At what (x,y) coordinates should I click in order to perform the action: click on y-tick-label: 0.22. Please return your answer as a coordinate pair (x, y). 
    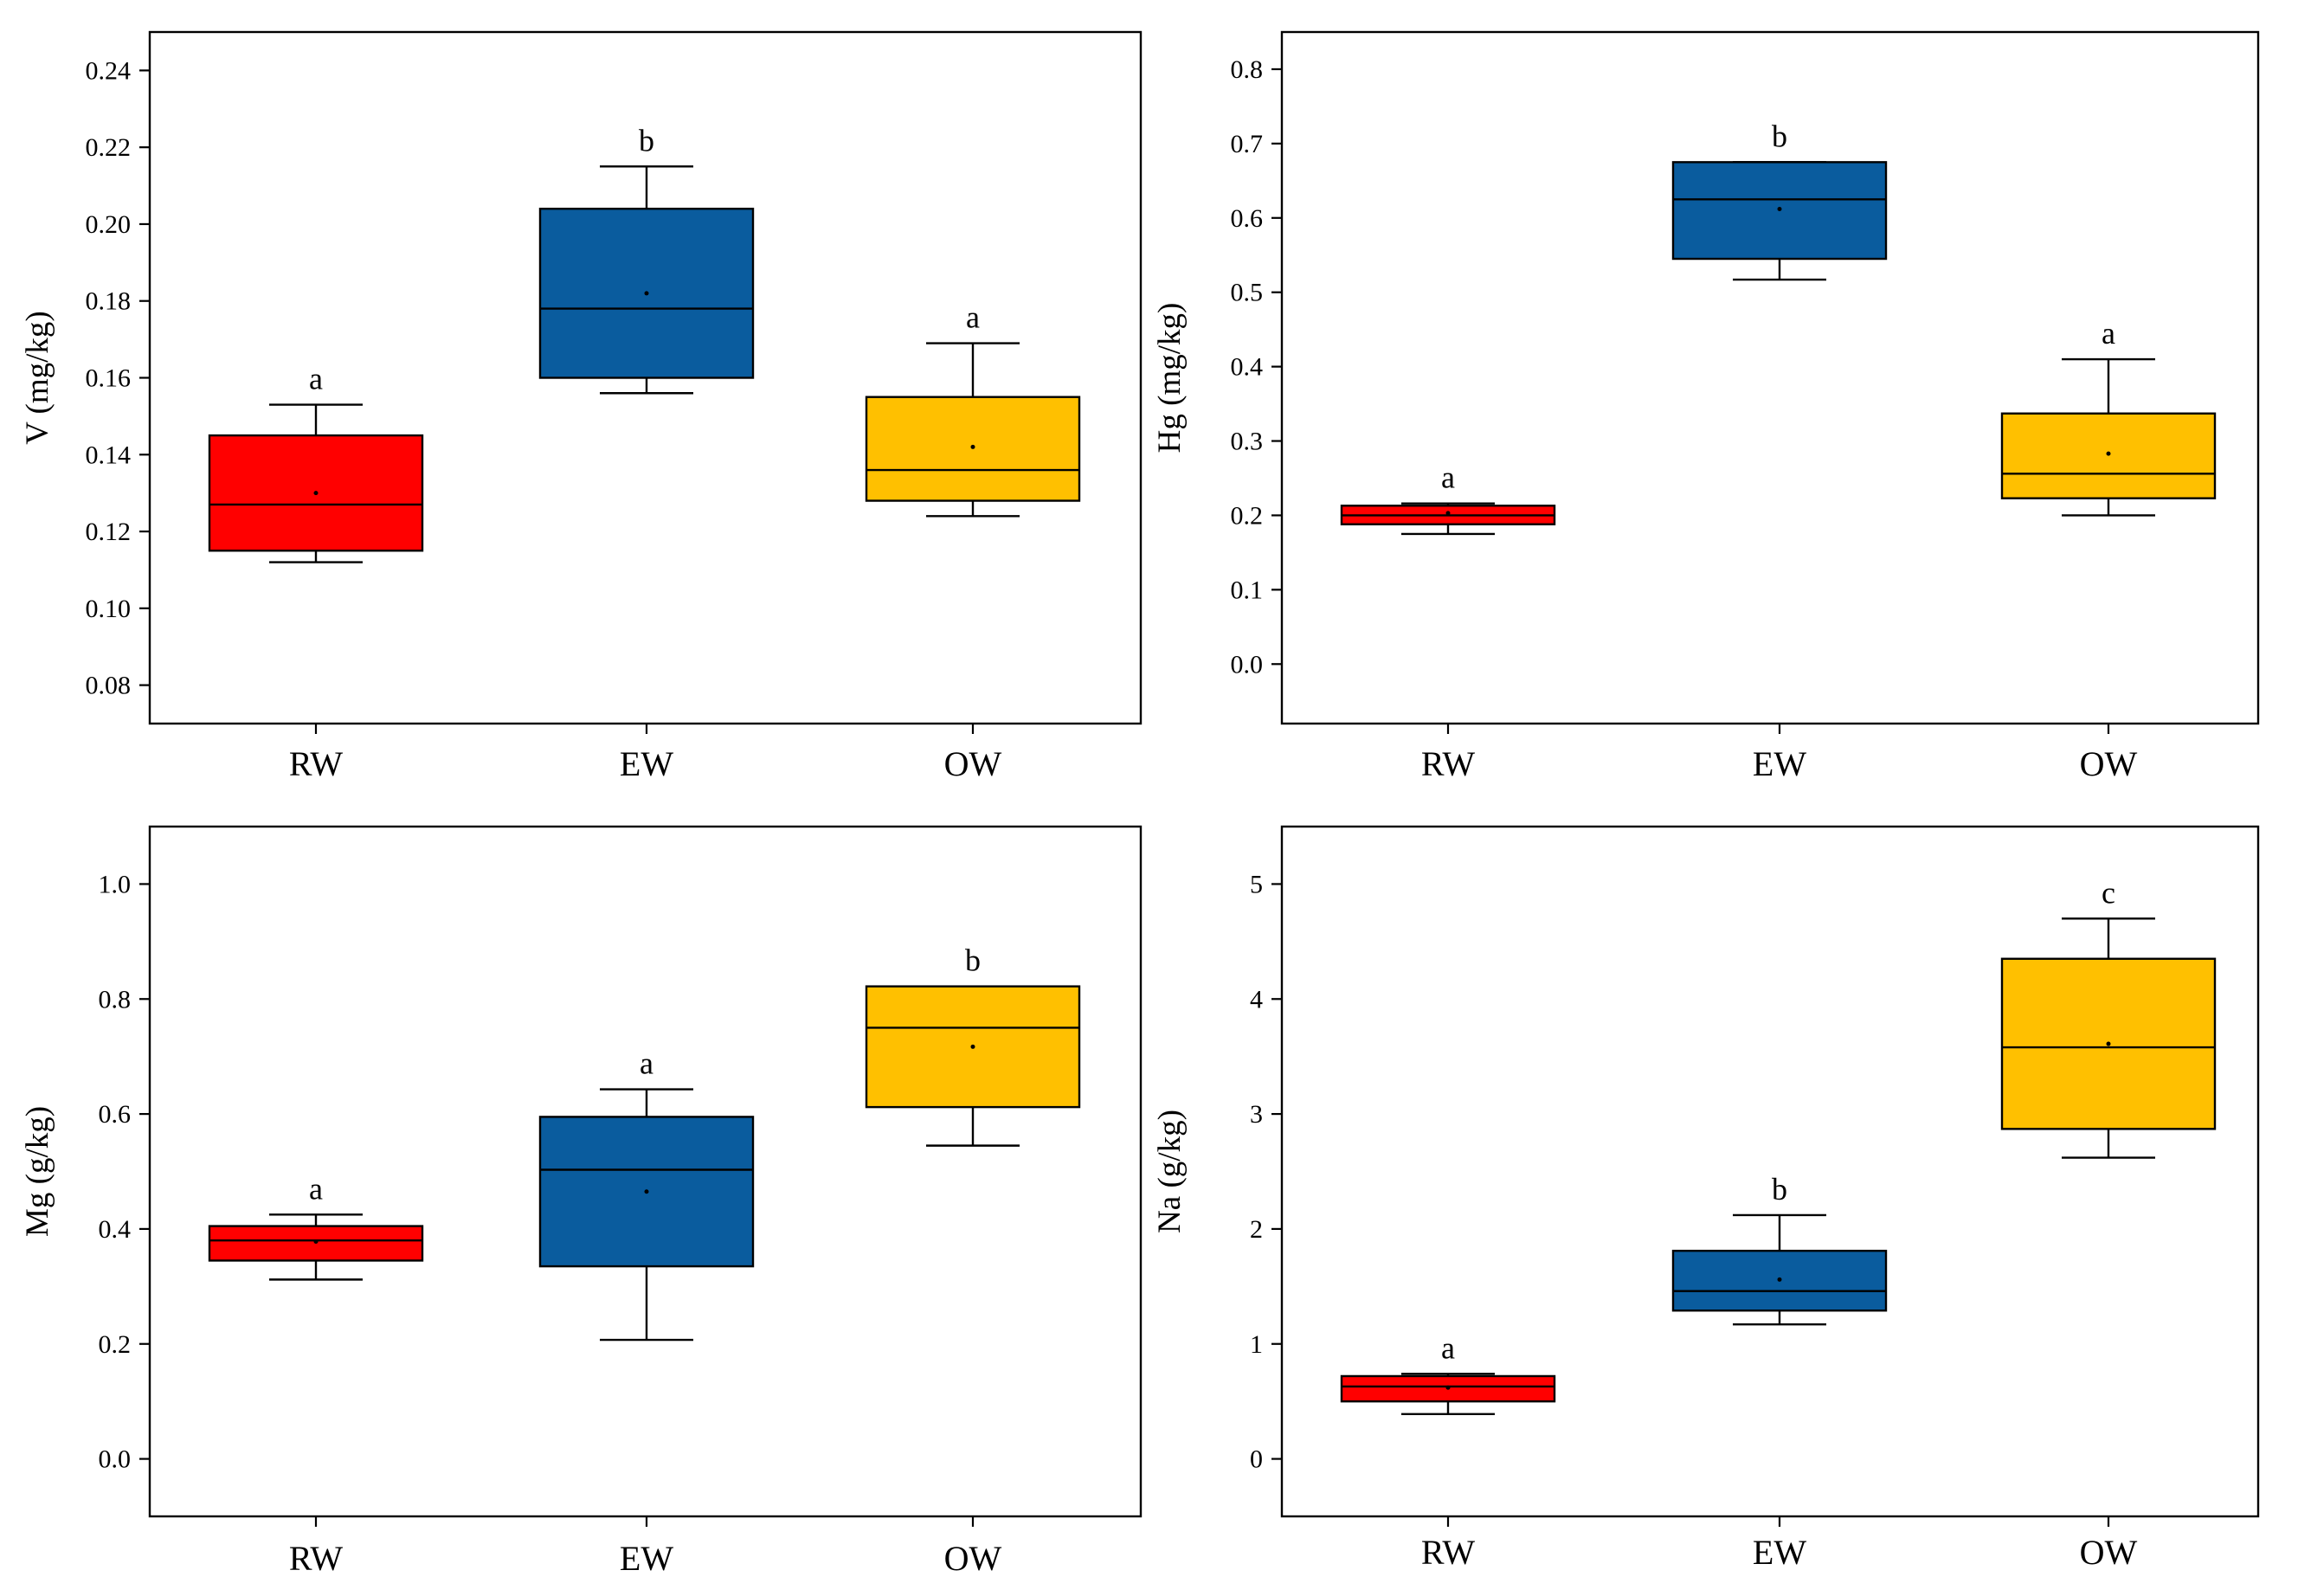
    Looking at the image, I should click on (109, 147).